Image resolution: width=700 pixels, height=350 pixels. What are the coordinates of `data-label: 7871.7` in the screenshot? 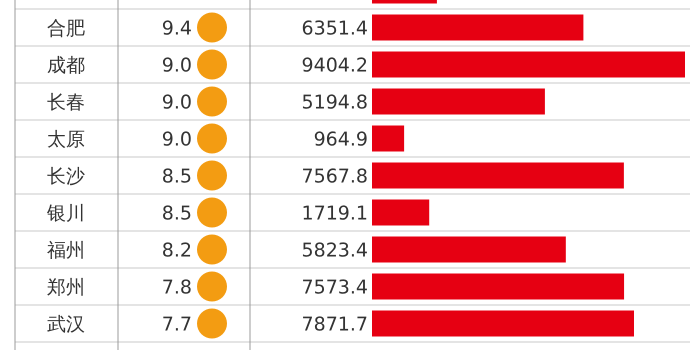 It's located at (335, 325).